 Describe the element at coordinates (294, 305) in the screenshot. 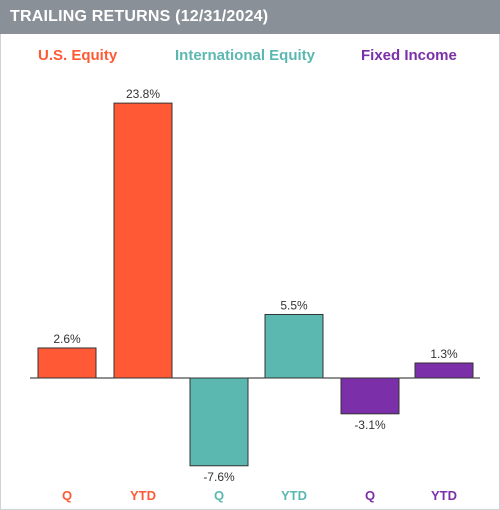

I see `data-label: 5.5%` at that location.